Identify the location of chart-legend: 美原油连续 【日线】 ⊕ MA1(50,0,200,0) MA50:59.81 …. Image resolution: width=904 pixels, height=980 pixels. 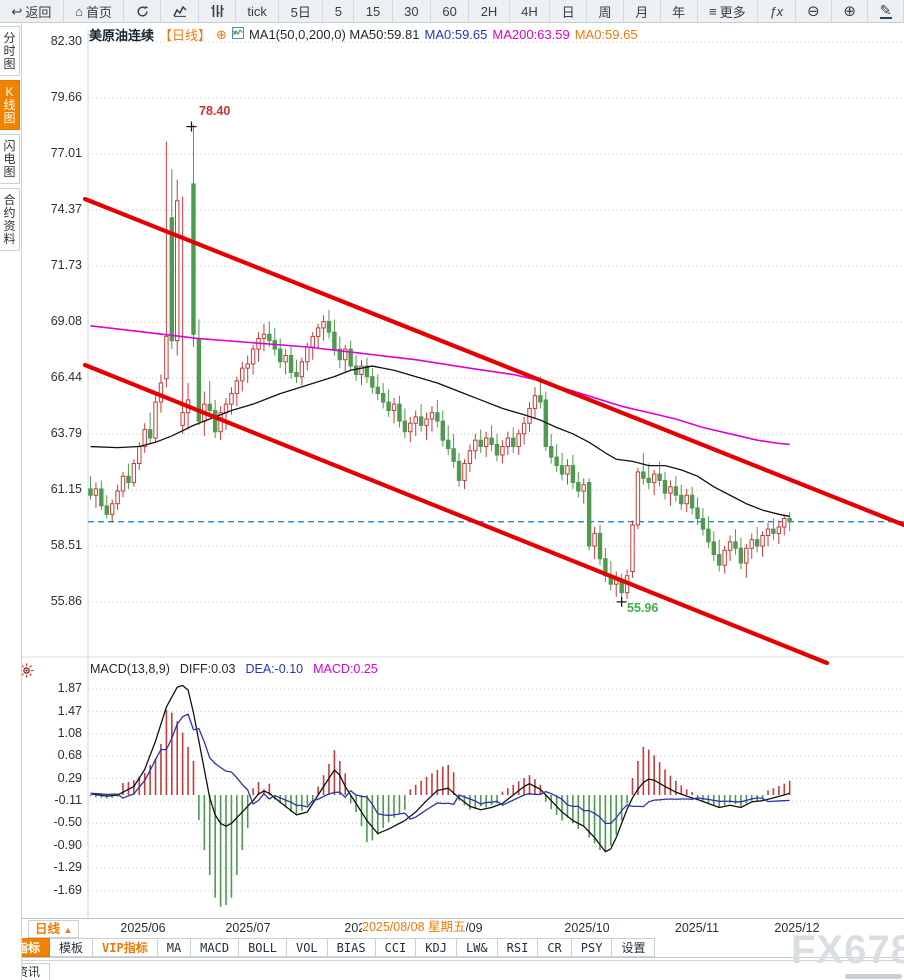
(363, 34).